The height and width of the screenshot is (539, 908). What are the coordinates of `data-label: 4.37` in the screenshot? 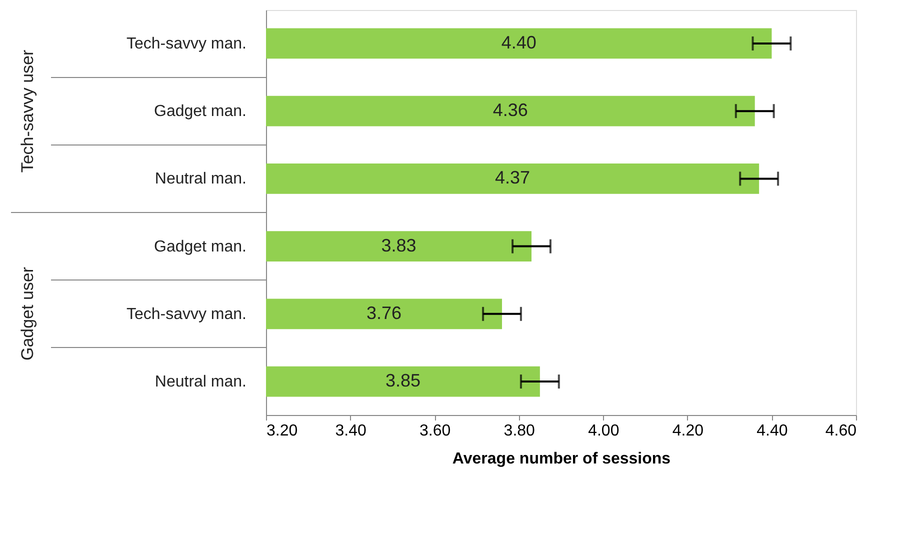 It's located at (512, 178).